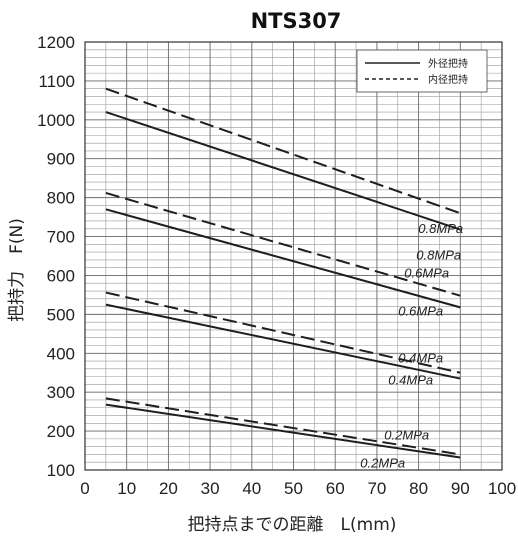 This screenshot has width=518, height=539. What do you see at coordinates (61, 159) in the screenshot?
I see `y-tick-label: 900` at bounding box center [61, 159].